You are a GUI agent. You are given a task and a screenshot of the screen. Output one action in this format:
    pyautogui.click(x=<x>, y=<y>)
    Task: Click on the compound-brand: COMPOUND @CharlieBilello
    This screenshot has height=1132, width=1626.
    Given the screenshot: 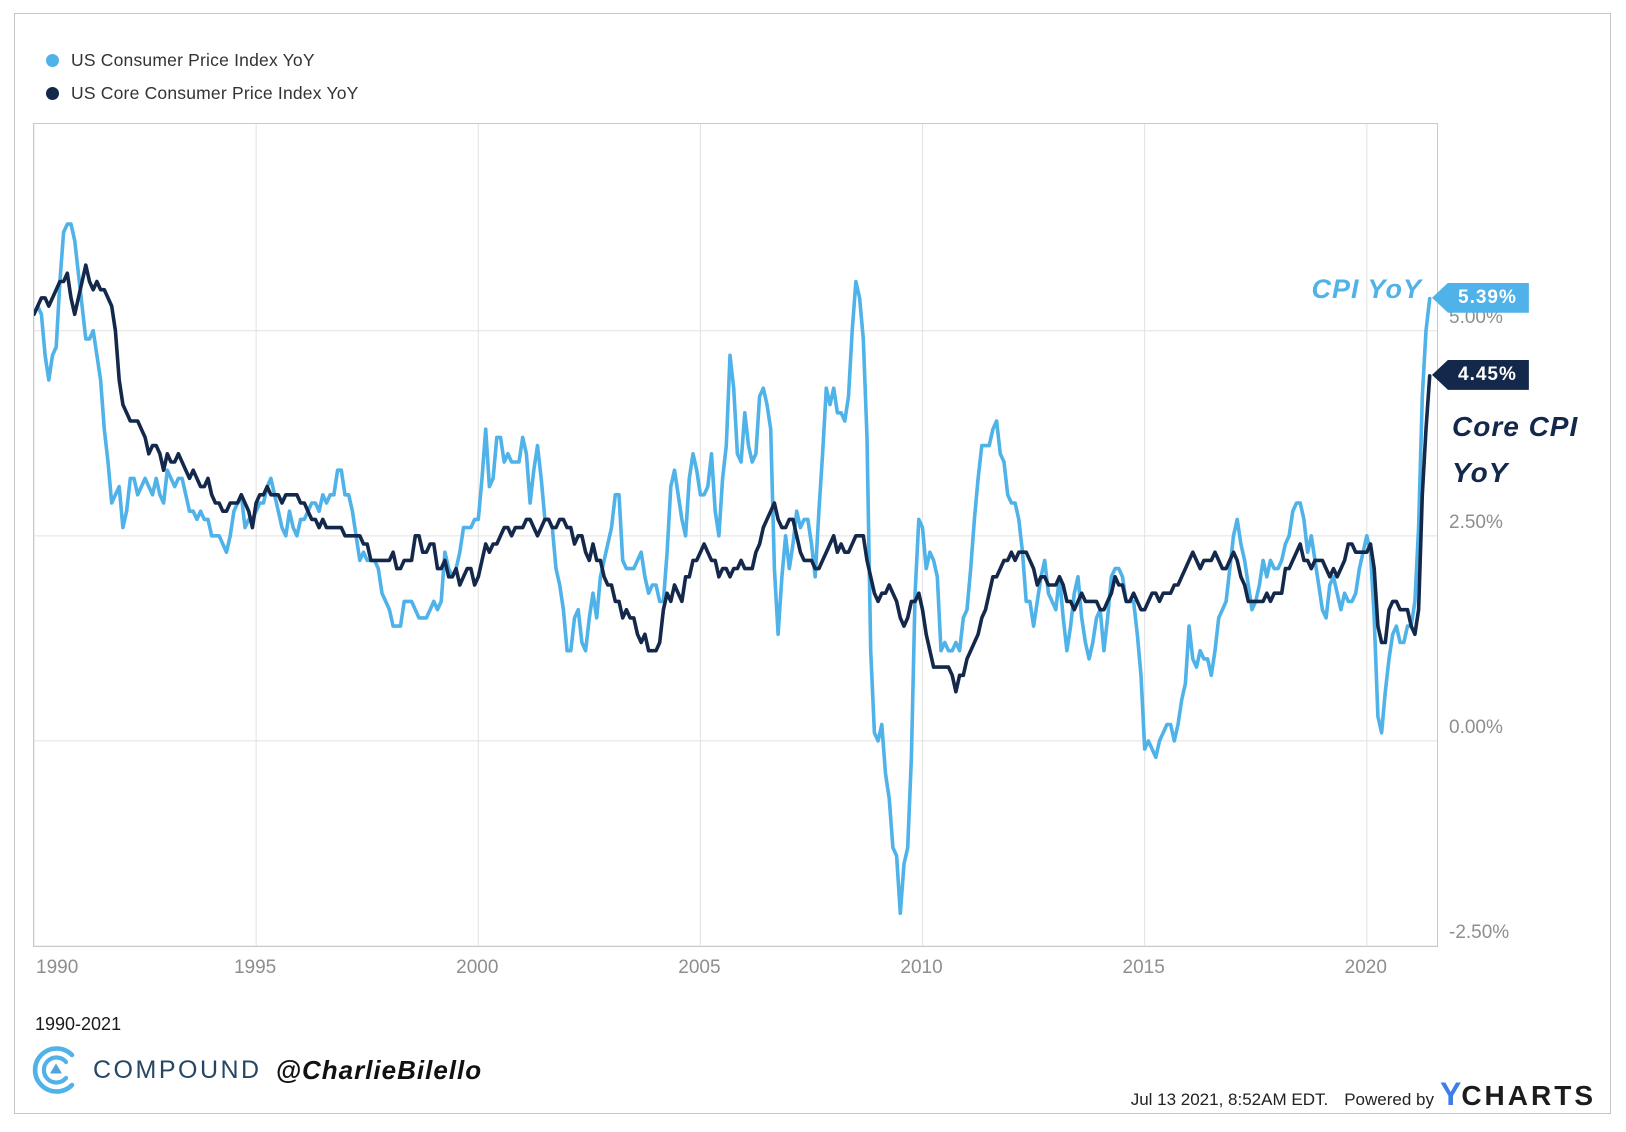 What is the action you would take?
    pyautogui.click(x=256, y=1070)
    